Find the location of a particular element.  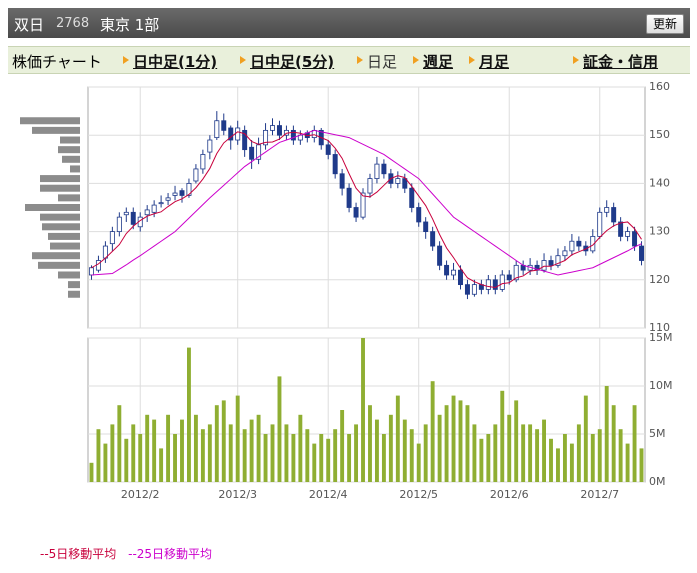

x-tick-label: 2012/6 is located at coordinates (509, 494).